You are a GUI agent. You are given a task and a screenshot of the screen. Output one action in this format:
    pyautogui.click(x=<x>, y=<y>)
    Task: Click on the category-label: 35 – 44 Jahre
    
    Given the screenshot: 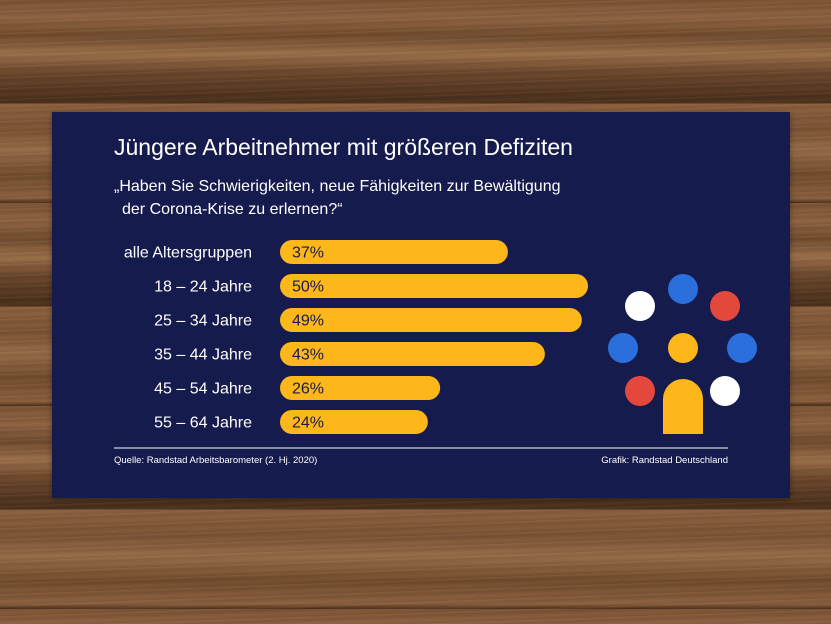 What is the action you would take?
    pyautogui.click(x=203, y=355)
    